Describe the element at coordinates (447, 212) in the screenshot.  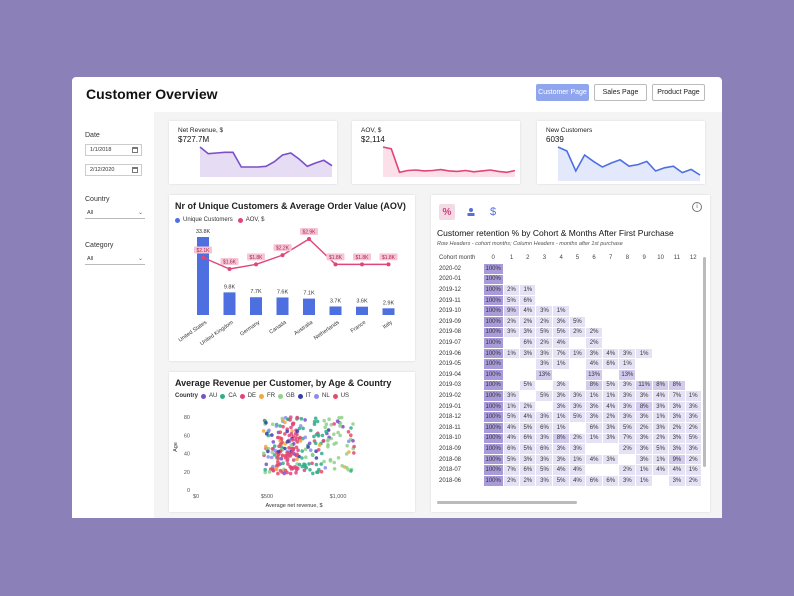
I see `percent-icon: %` at that location.